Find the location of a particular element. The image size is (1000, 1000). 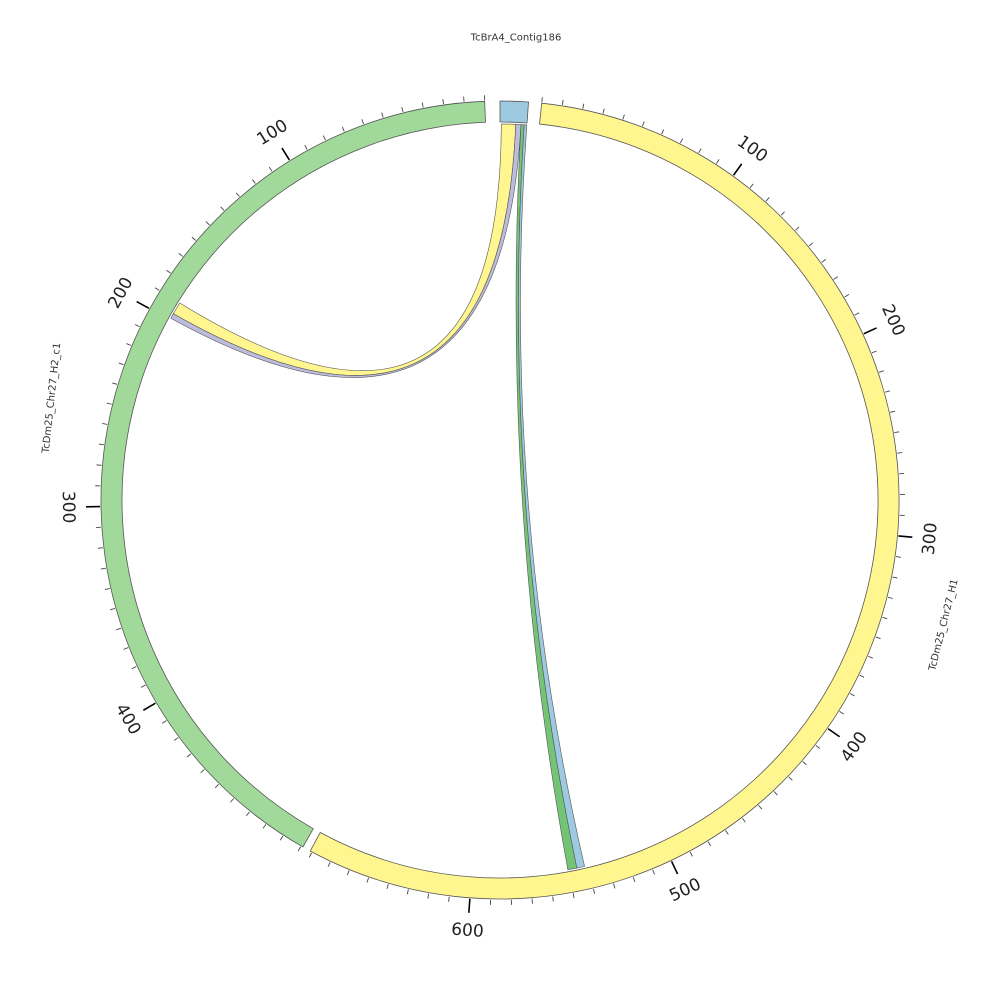

tick-label-h1-500: 500 is located at coordinates (685, 890).